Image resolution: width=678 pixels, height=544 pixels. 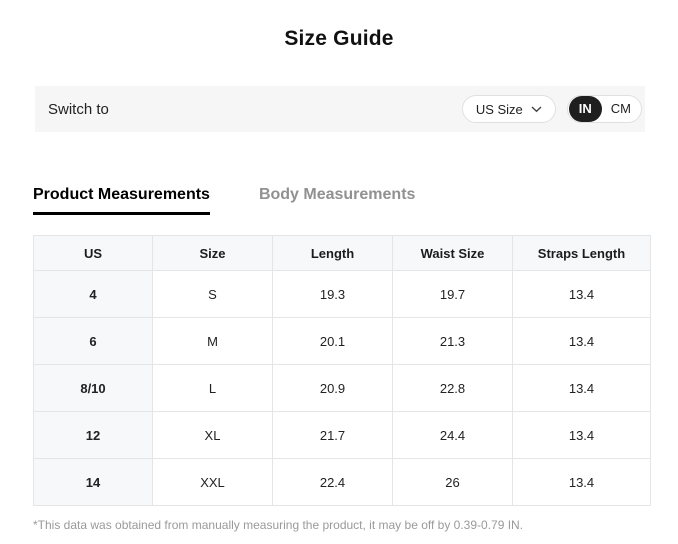 What do you see at coordinates (585, 109) in the screenshot?
I see `unit-option-in: IN` at bounding box center [585, 109].